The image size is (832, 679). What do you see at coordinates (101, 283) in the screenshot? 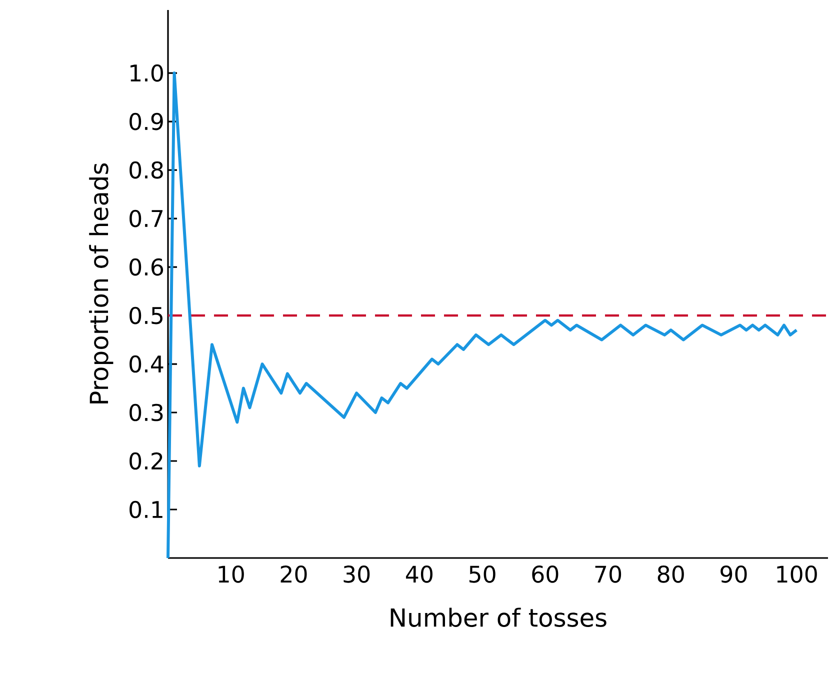
I see `y-axis-title: Proportion of heads` at bounding box center [101, 283].